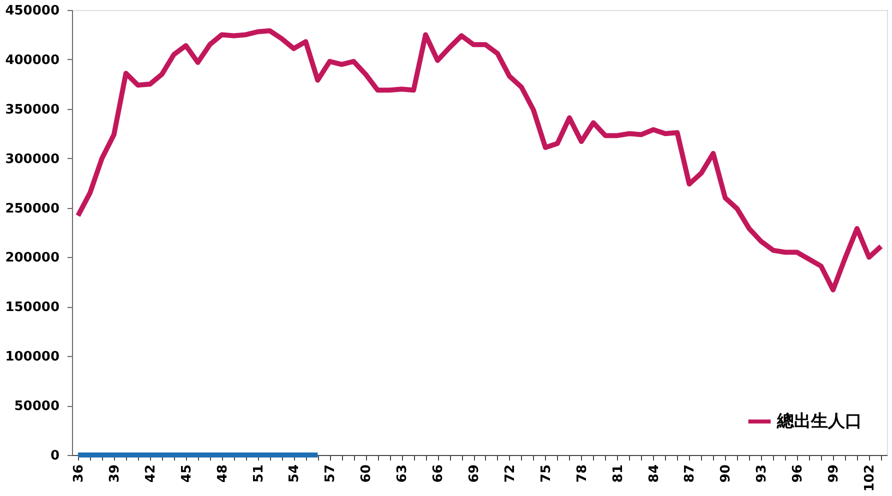  I want to click on x-tick-label: 90, so click(726, 473).